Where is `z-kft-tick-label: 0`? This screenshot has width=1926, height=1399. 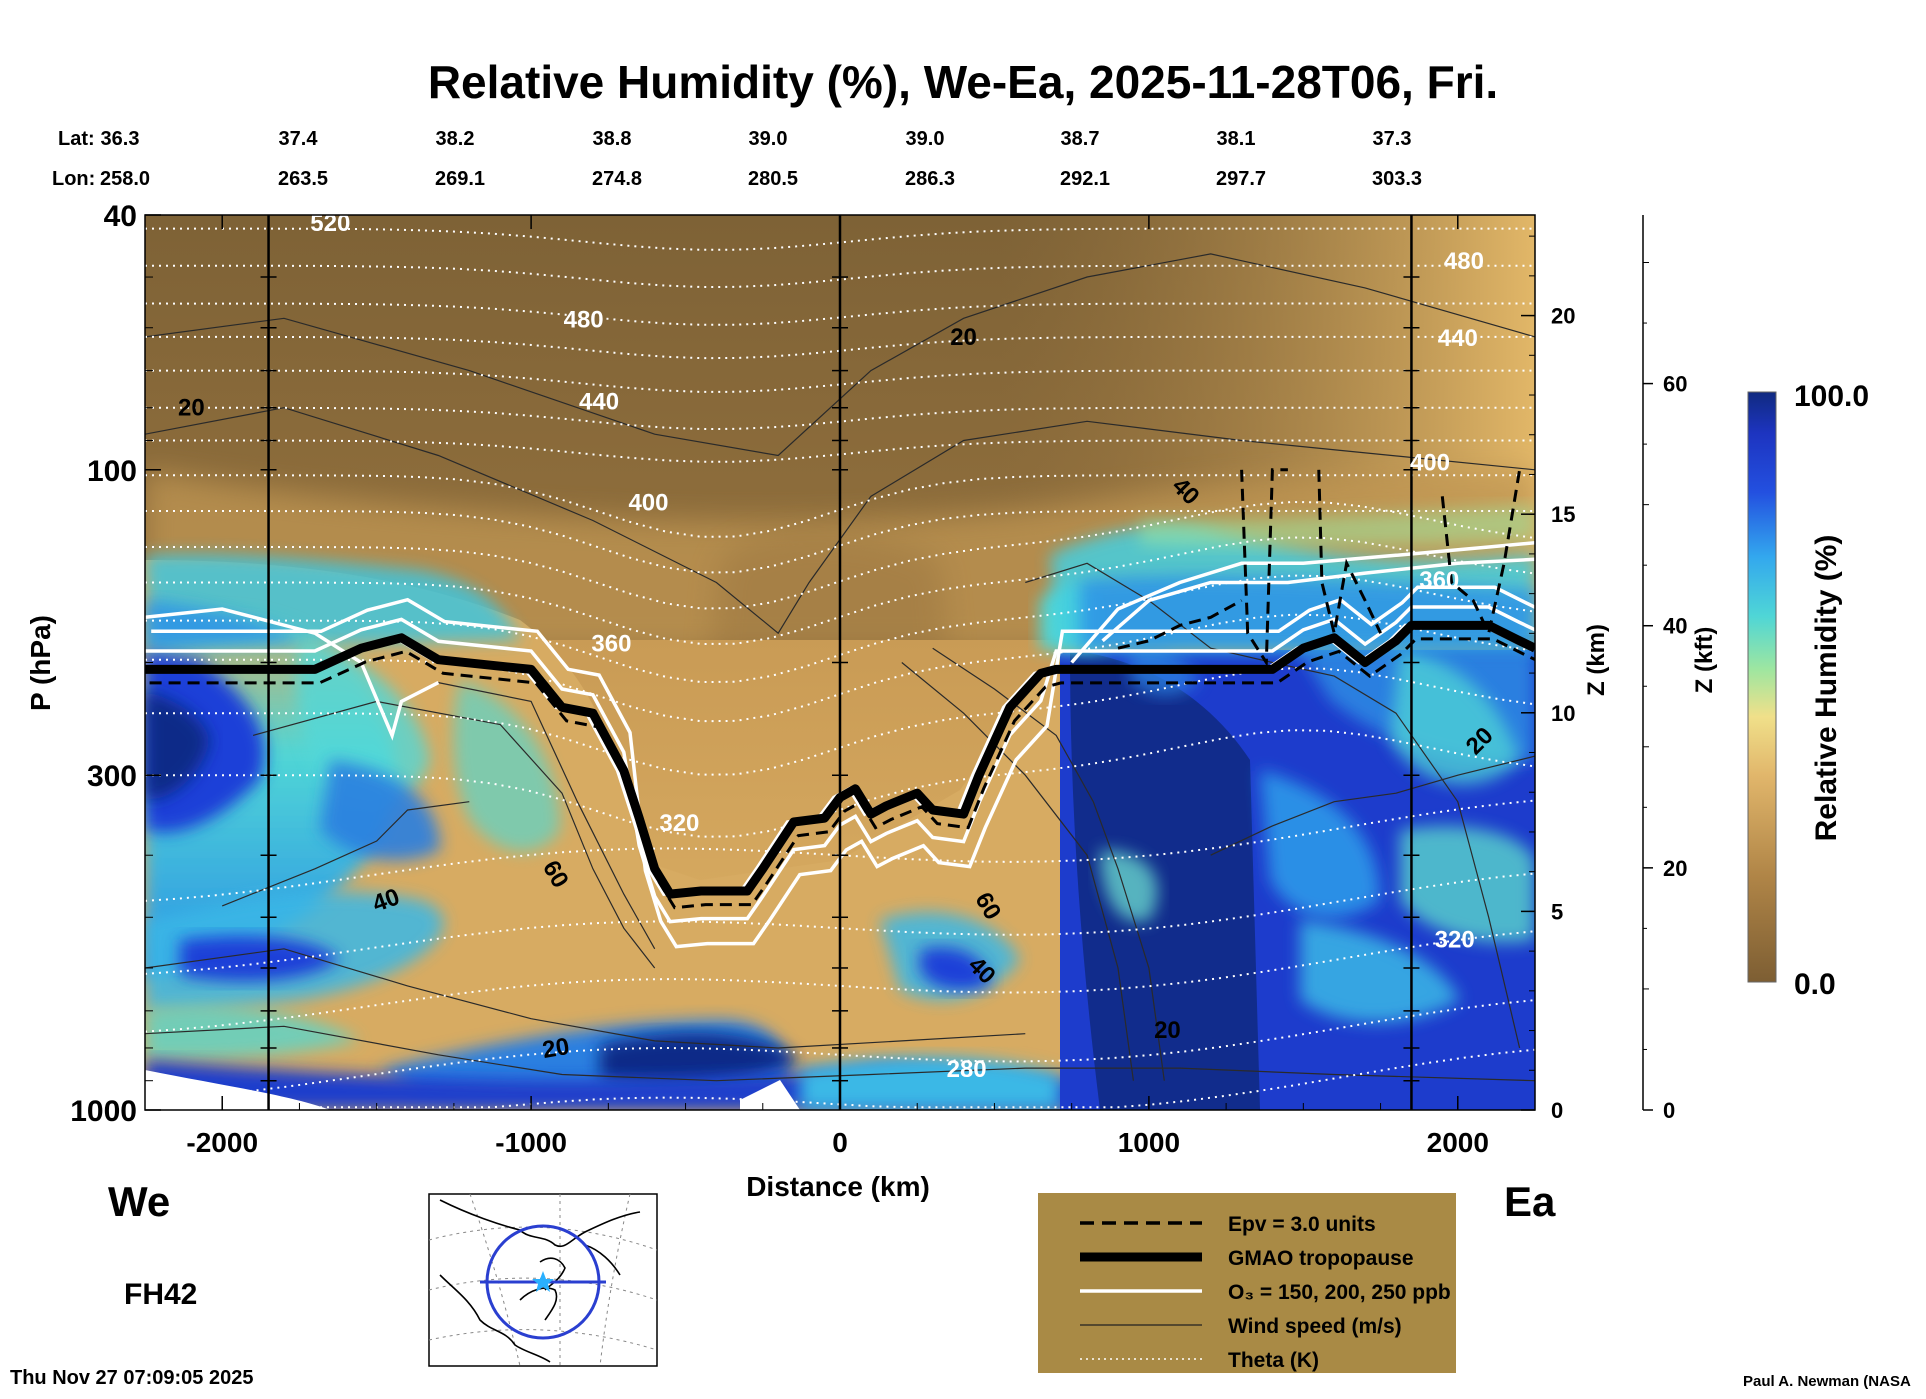
z-kft-tick-label: 0 is located at coordinates (1669, 1110).